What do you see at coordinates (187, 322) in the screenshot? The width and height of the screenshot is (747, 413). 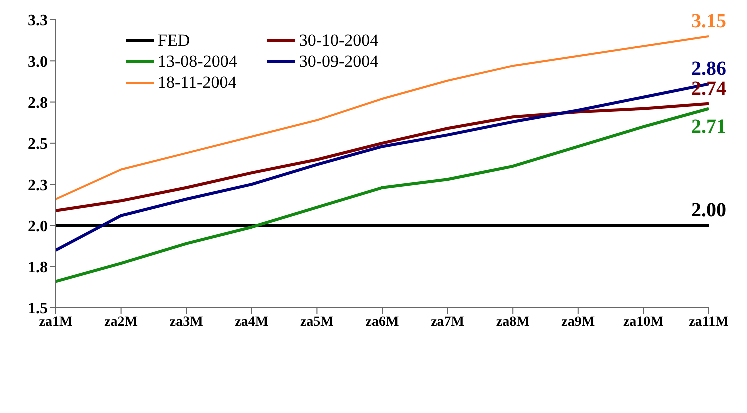 I see `x-tick-label: za3M` at bounding box center [187, 322].